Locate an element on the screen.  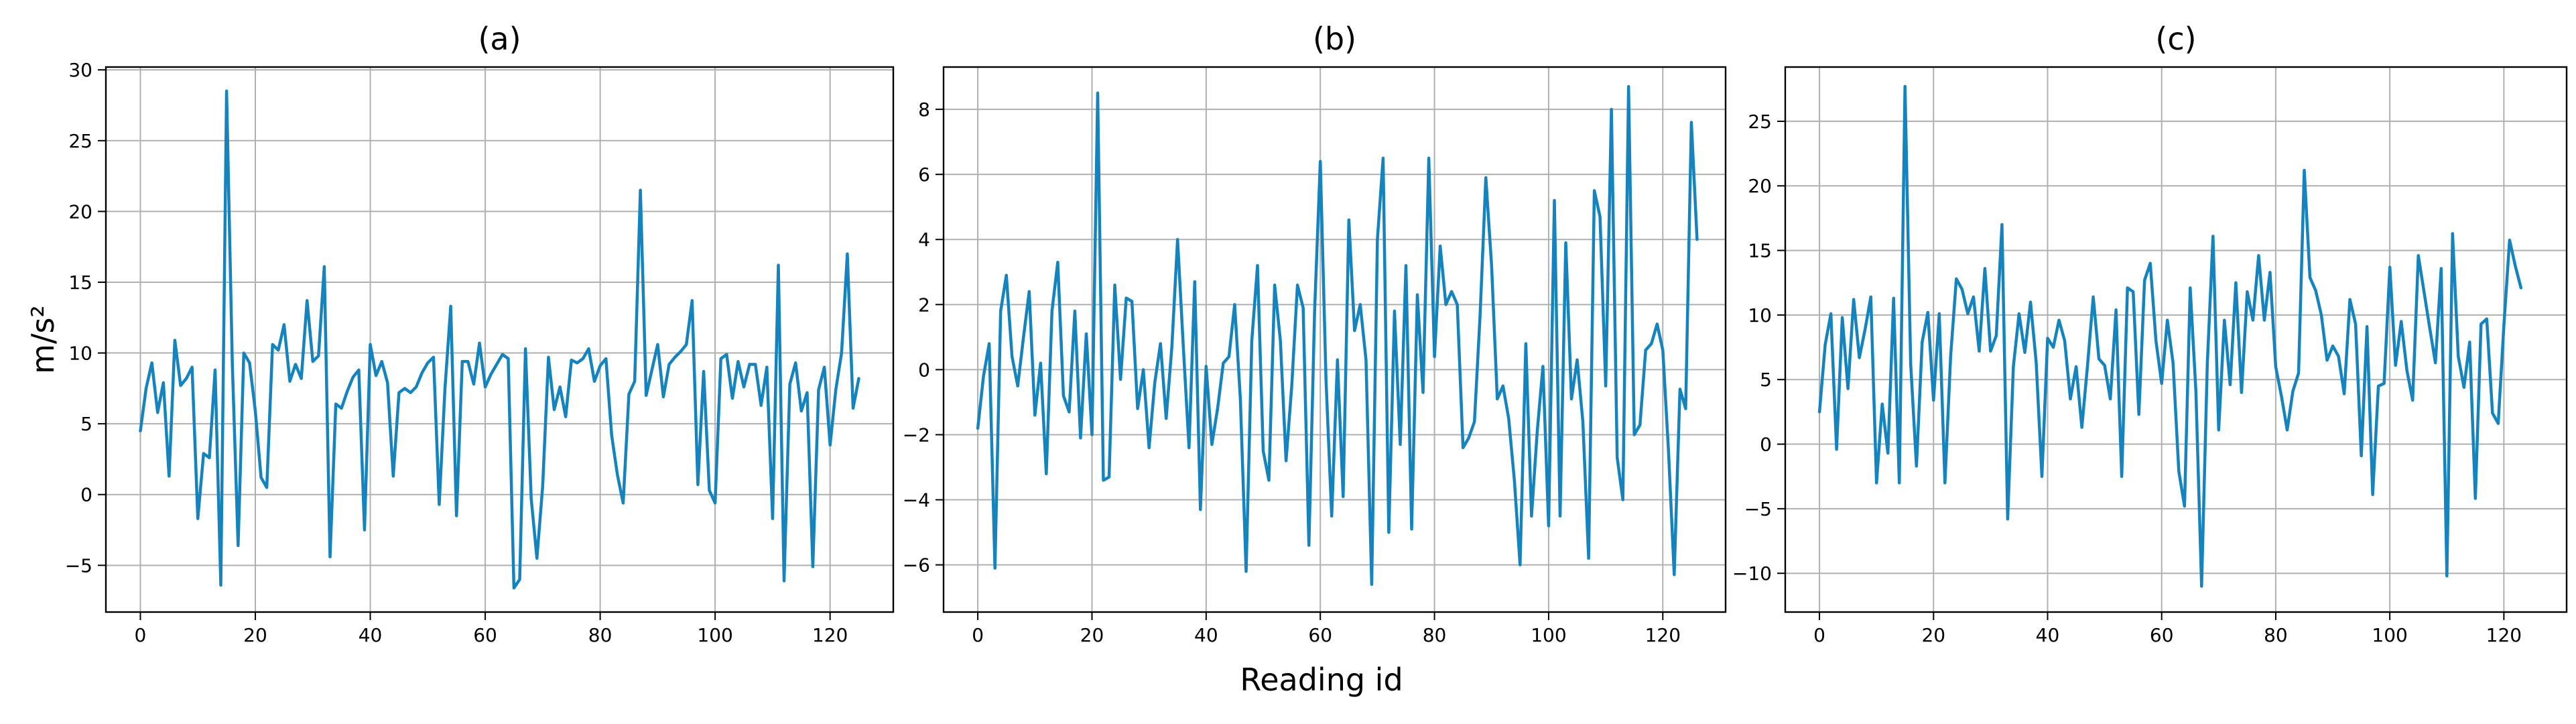
y-tick-label: −2 is located at coordinates (916, 435).